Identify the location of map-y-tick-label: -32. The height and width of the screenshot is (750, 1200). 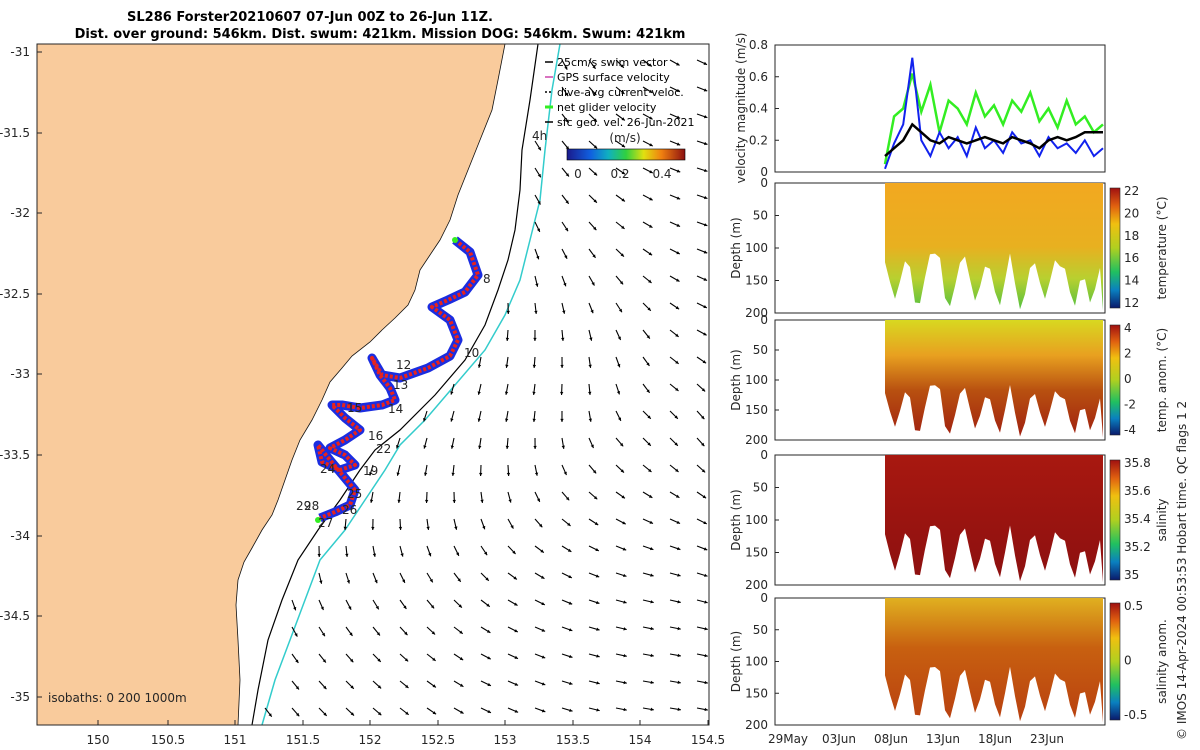
(20, 213).